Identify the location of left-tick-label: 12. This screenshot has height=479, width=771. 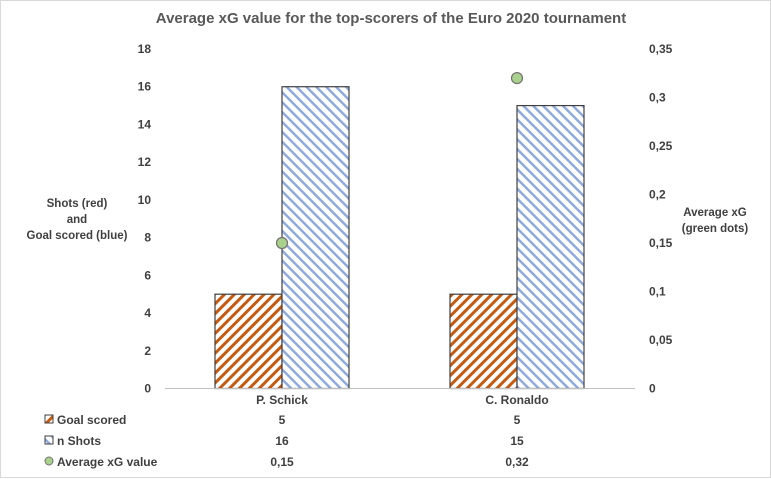
(145, 162).